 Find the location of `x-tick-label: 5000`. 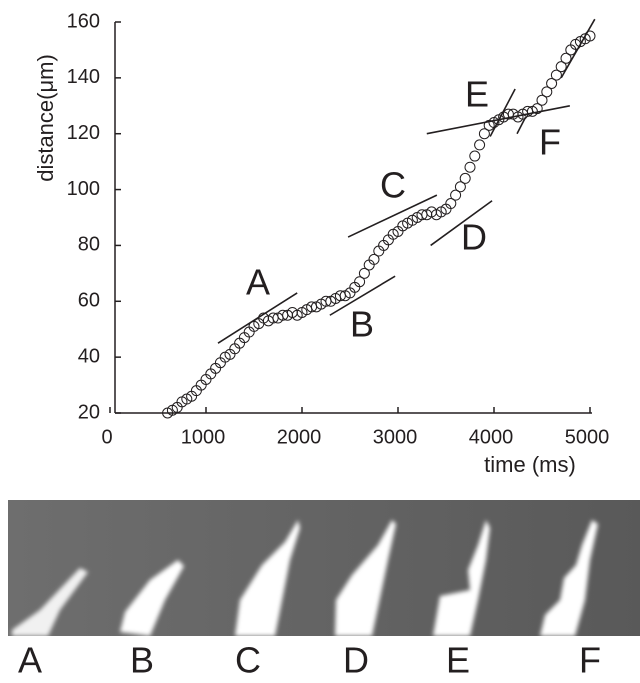

x-tick-label: 5000 is located at coordinates (587, 437).